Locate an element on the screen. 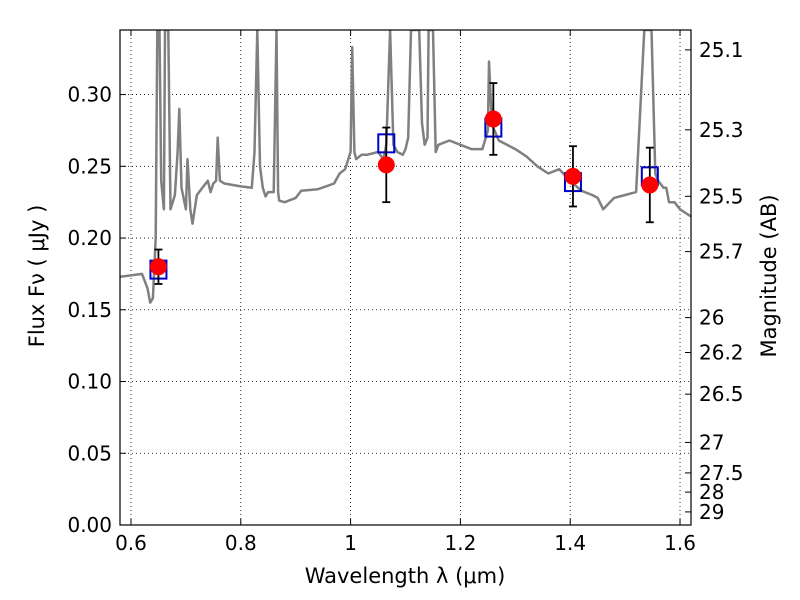  x-tick-label: 0.8 is located at coordinates (241, 543).